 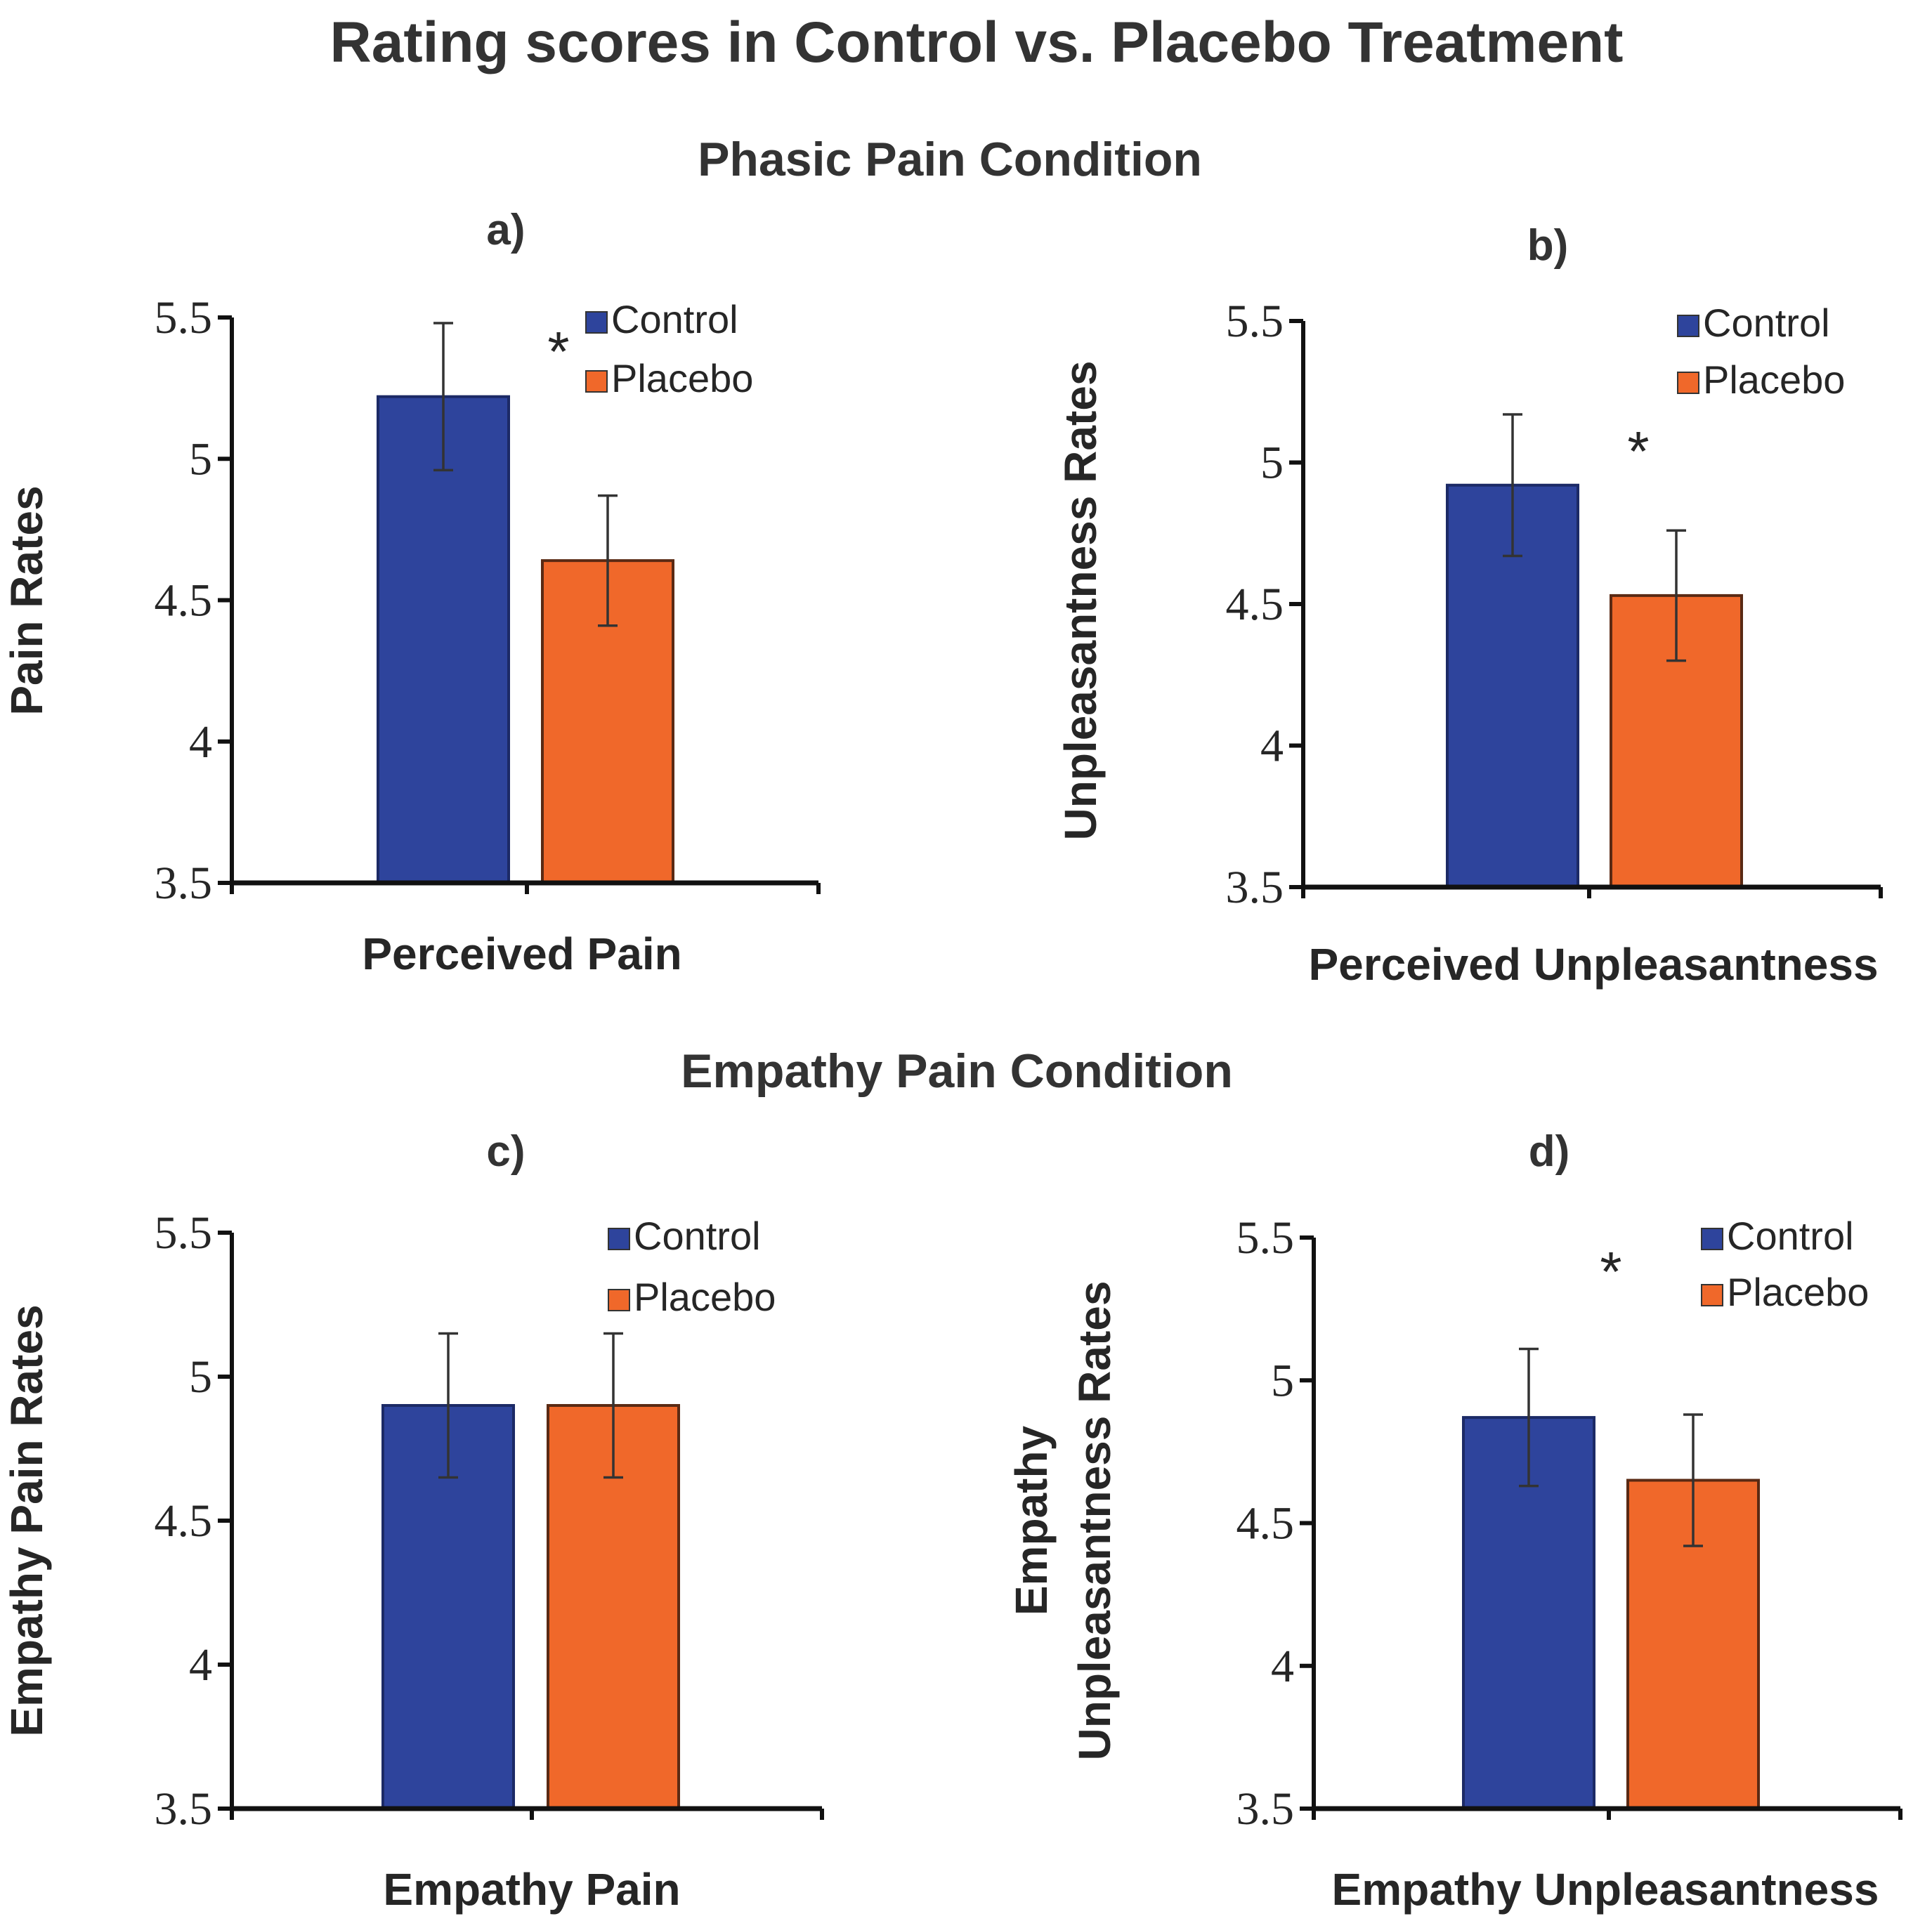 What do you see at coordinates (27, 1520) in the screenshot?
I see `y-axis-label: Empathy Pain Rates` at bounding box center [27, 1520].